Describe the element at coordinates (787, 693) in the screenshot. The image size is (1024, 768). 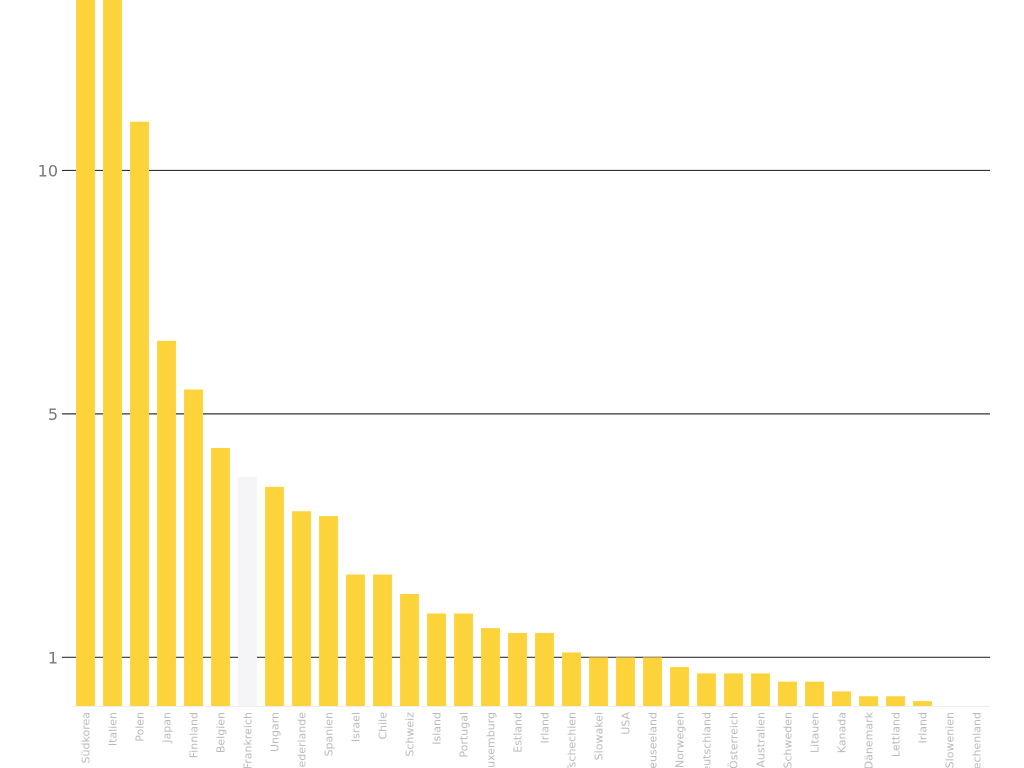
I see `bar-schweden` at that location.